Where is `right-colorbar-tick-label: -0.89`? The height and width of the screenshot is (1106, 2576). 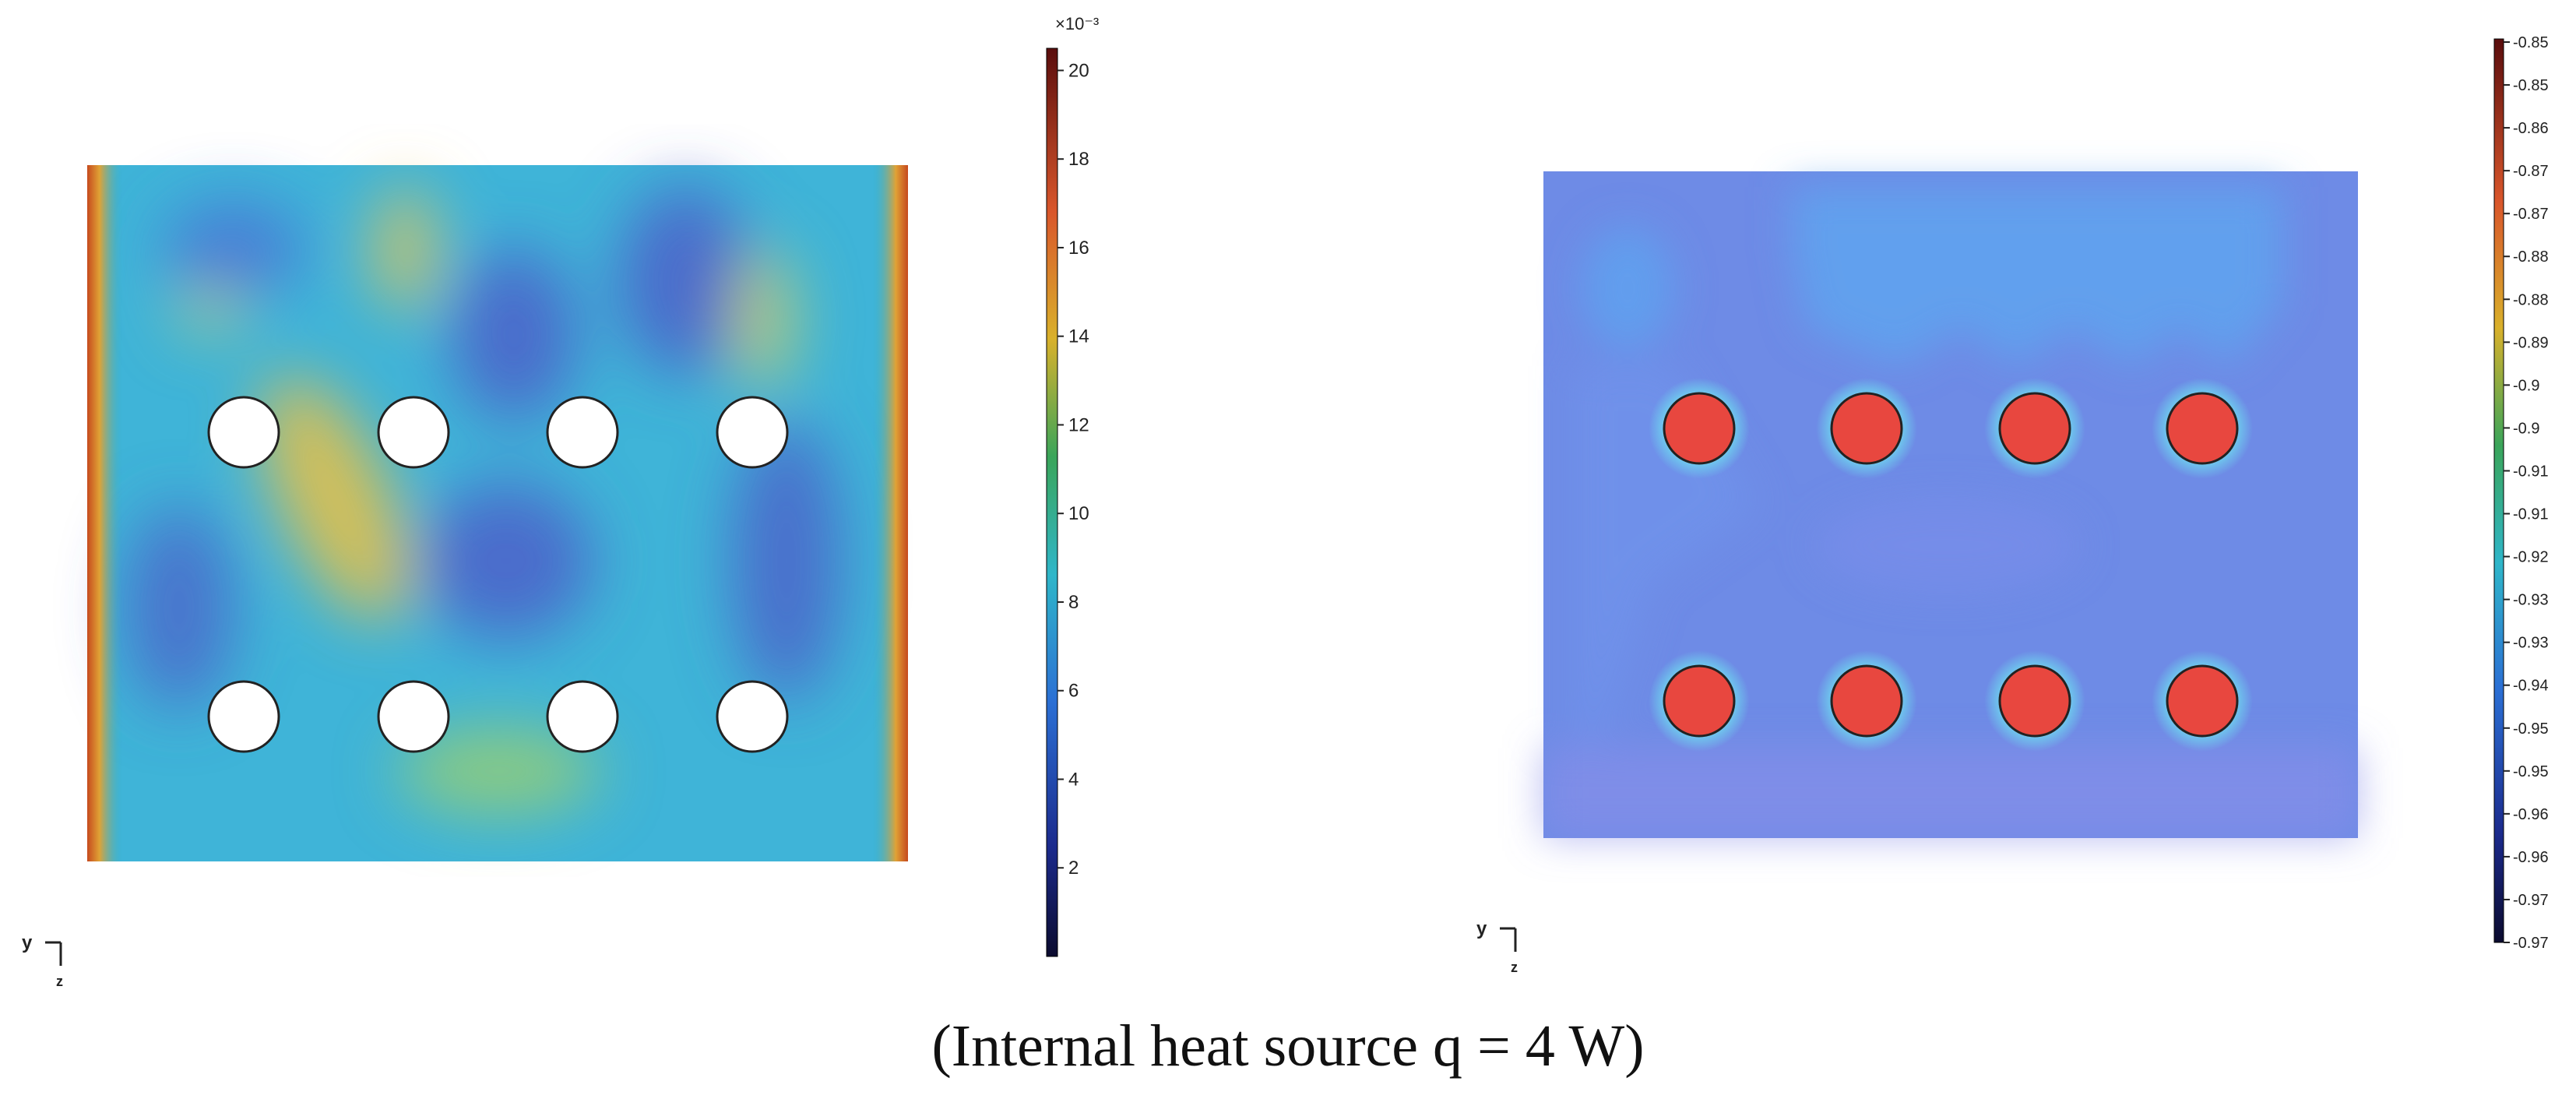 right-colorbar-tick-label: -0.89 is located at coordinates (2531, 342).